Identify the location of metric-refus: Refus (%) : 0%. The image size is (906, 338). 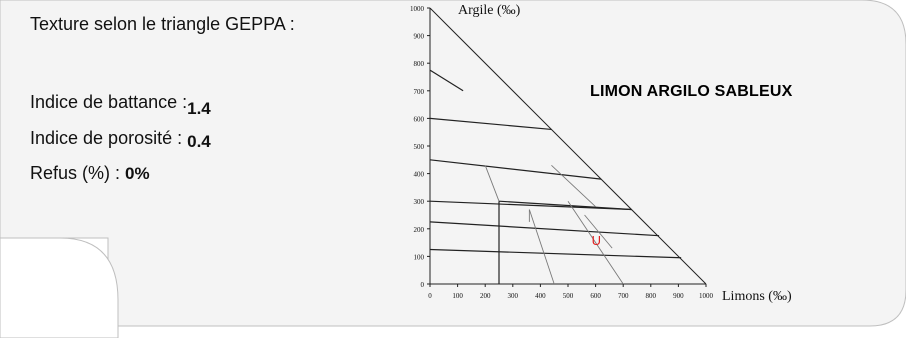
(90, 173).